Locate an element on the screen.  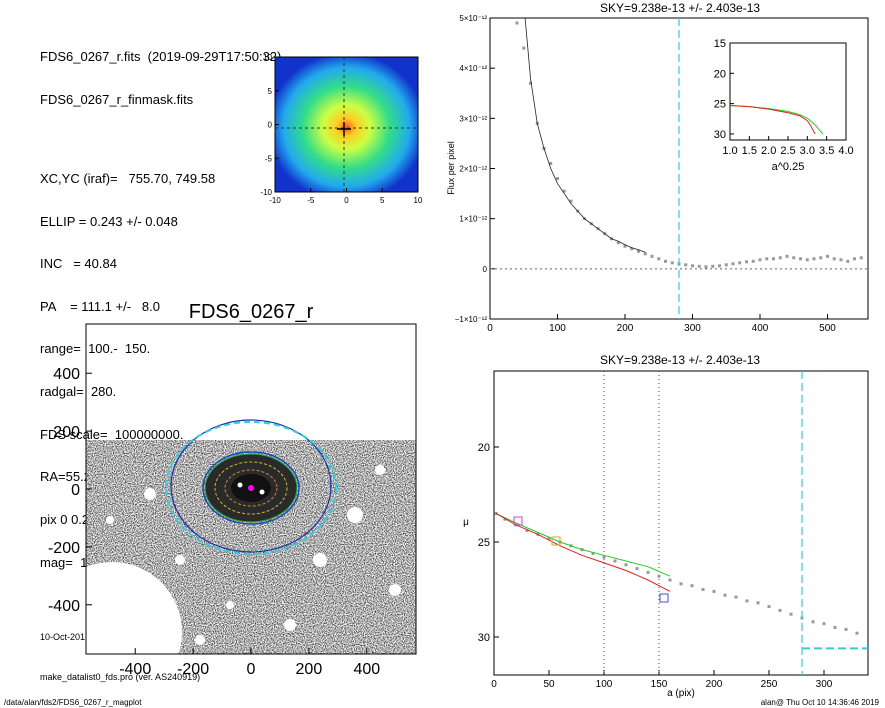
info-line-2: FDS6_0267_r_finmask.fits is located at coordinates (117, 100).